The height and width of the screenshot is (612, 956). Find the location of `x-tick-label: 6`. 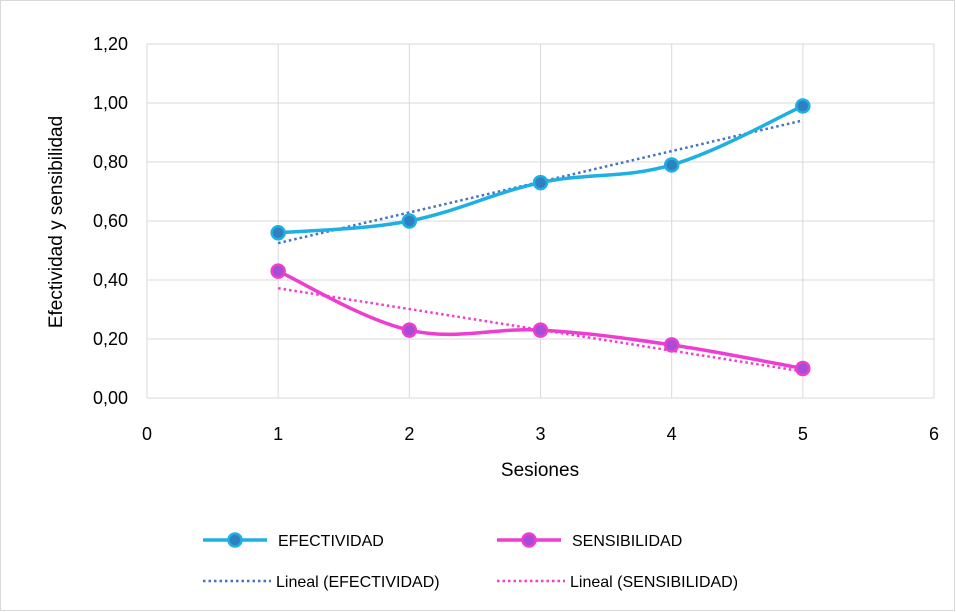

x-tick-label: 6 is located at coordinates (934, 434).